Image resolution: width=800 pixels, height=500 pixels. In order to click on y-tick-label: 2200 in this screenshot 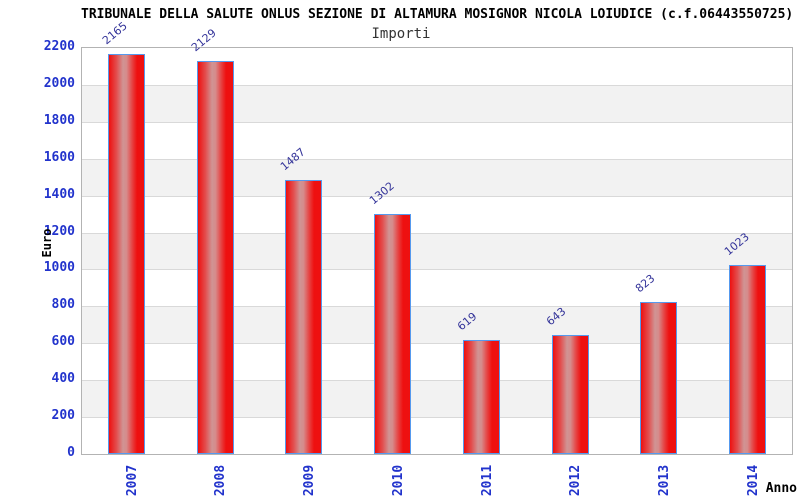, I will do `click(59, 46)`.